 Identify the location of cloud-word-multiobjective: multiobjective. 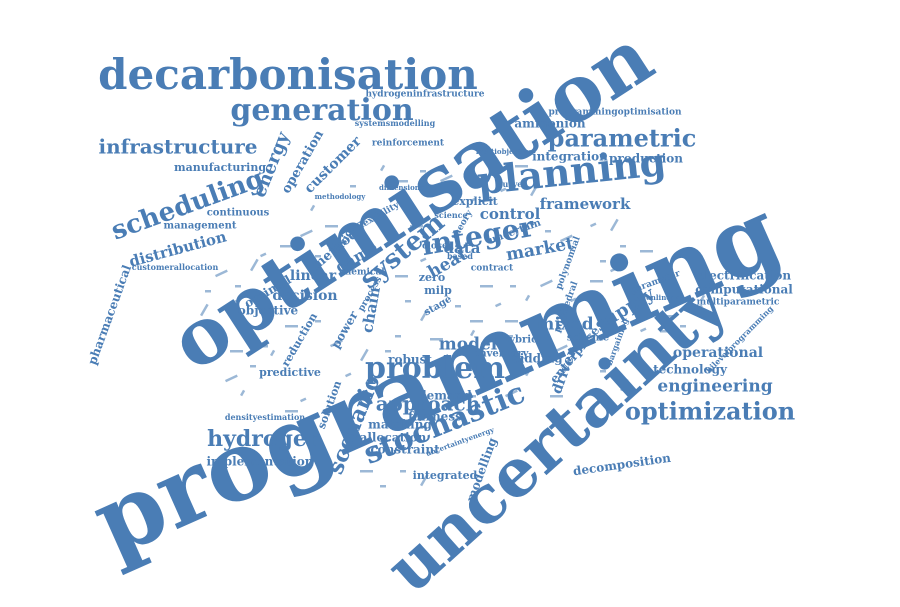
(504, 151).